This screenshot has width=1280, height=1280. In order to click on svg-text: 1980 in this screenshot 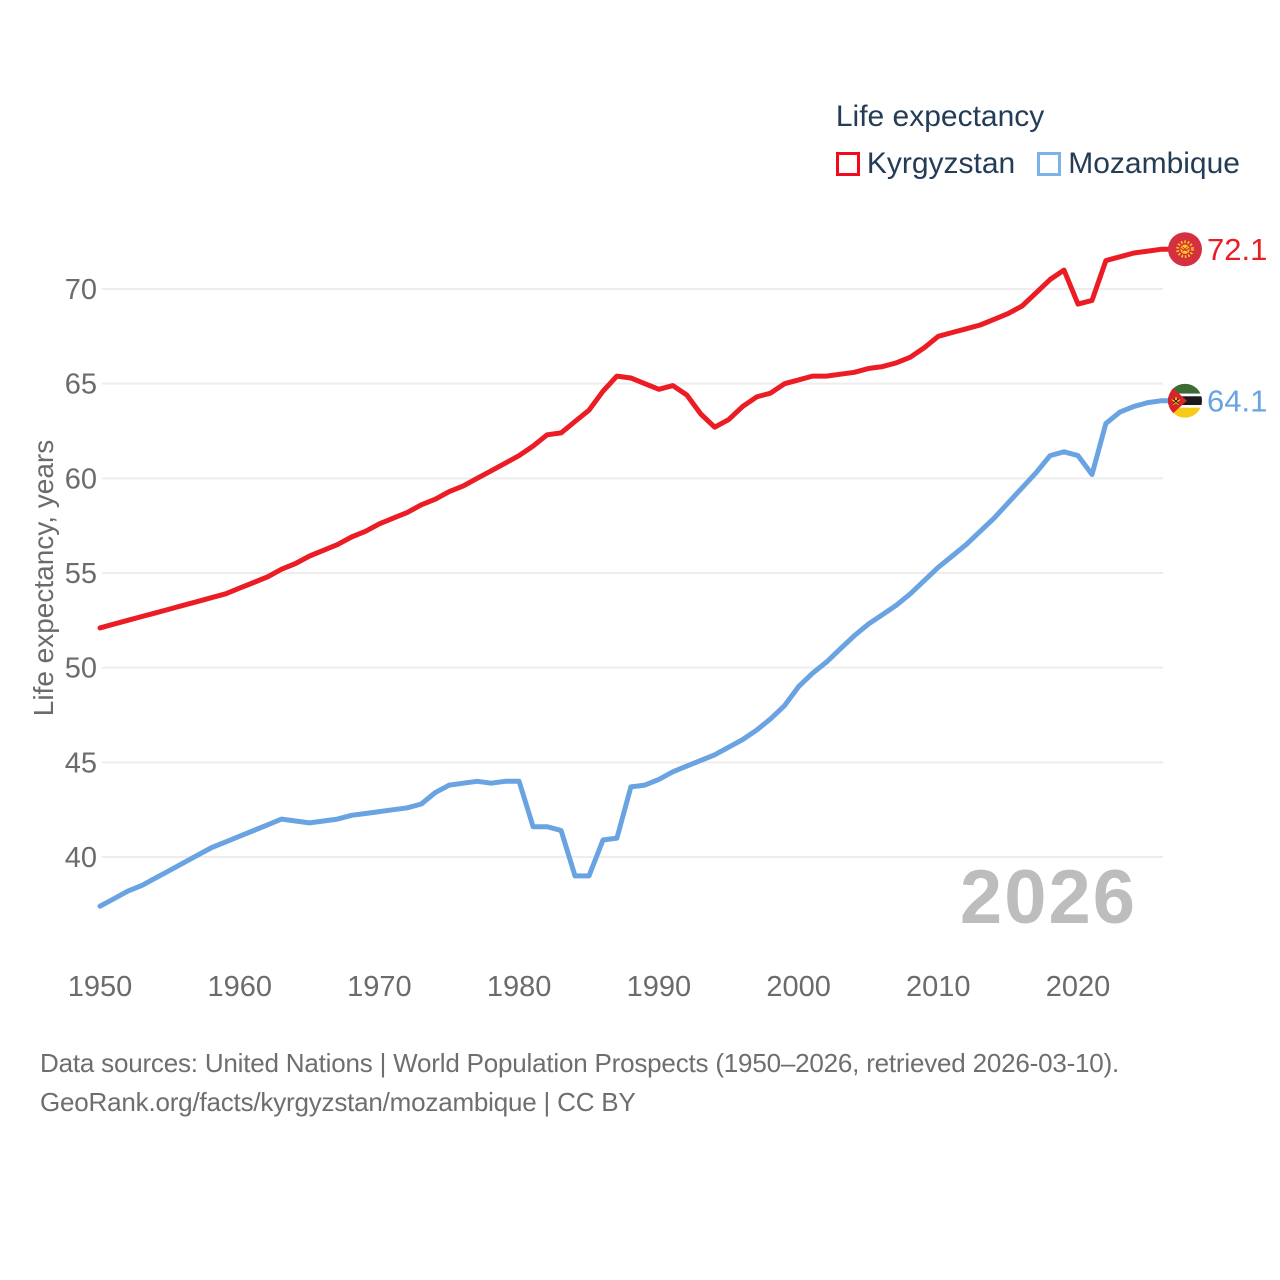, I will do `click(519, 987)`.